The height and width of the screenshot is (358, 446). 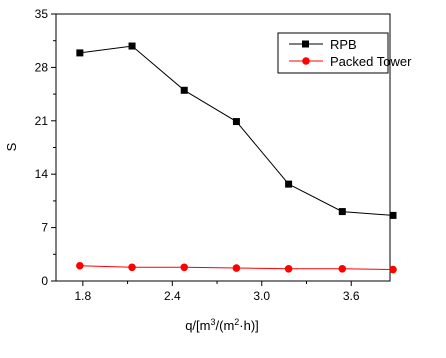 I want to click on y-tick-label: 35, so click(x=42, y=14).